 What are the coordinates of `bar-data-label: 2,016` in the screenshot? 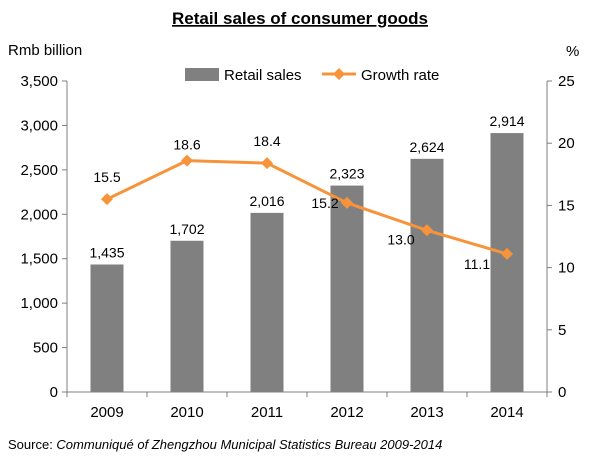 It's located at (266, 201).